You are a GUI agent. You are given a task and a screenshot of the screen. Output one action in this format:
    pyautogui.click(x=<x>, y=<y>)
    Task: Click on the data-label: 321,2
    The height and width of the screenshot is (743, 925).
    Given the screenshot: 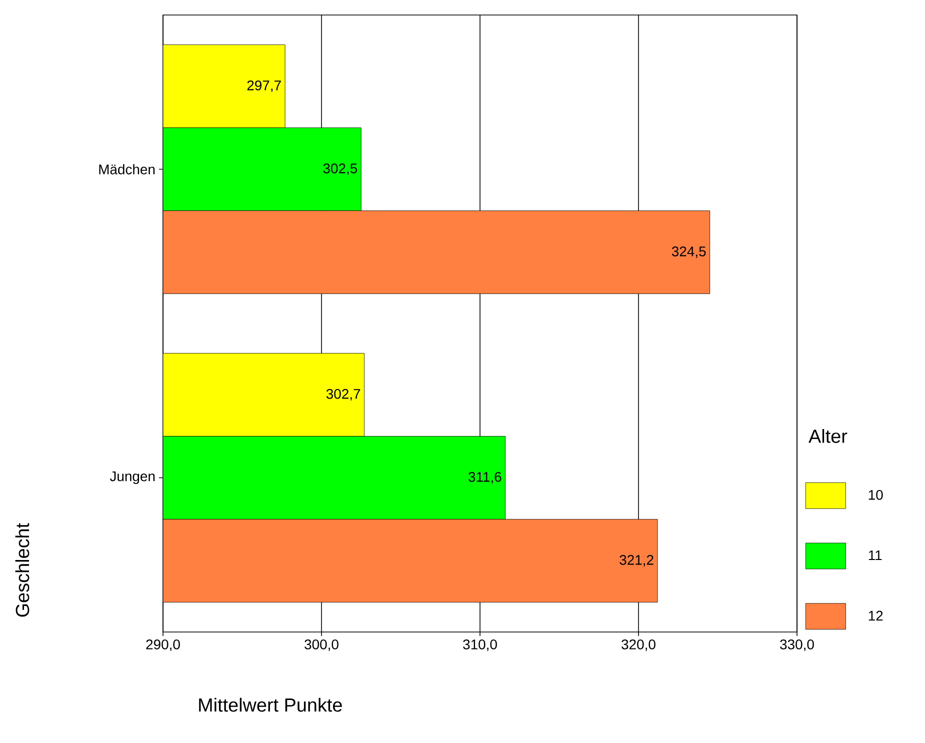 What is the action you would take?
    pyautogui.click(x=637, y=560)
    